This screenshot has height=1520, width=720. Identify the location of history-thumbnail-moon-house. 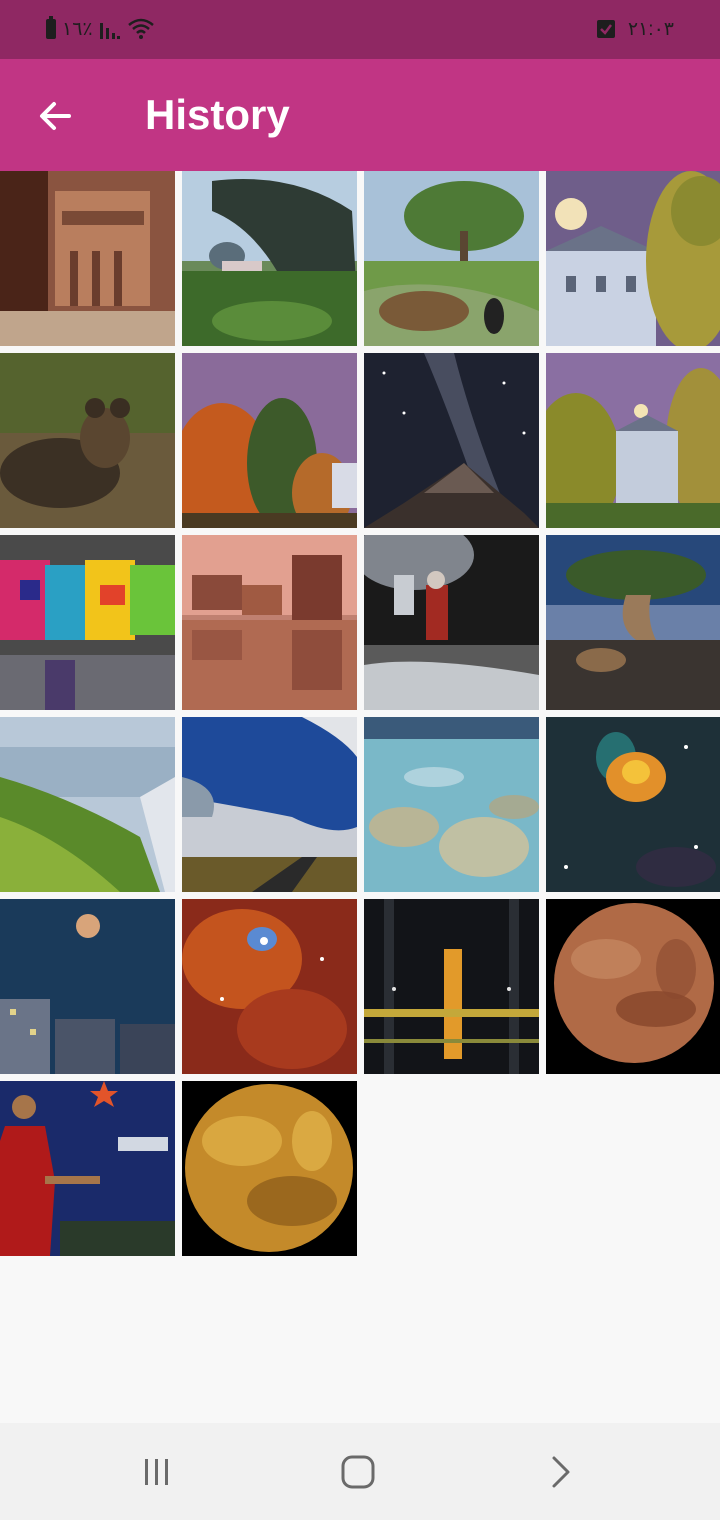
(633, 258).